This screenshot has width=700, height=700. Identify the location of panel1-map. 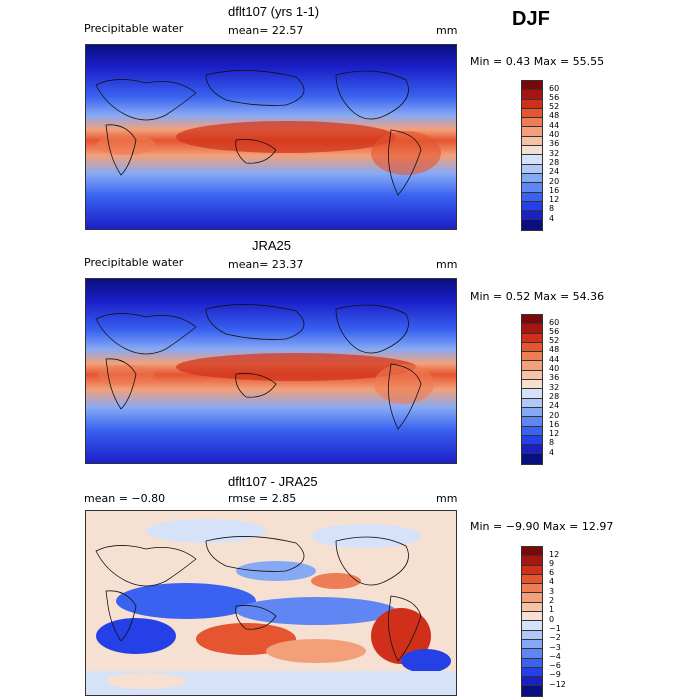
(271, 137).